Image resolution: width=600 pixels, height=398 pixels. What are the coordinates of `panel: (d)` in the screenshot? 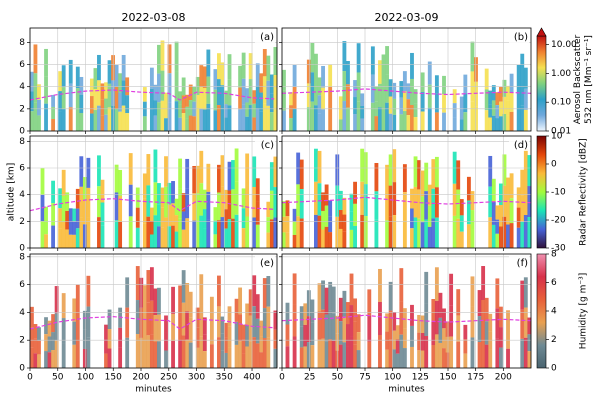 It's located at (405, 193).